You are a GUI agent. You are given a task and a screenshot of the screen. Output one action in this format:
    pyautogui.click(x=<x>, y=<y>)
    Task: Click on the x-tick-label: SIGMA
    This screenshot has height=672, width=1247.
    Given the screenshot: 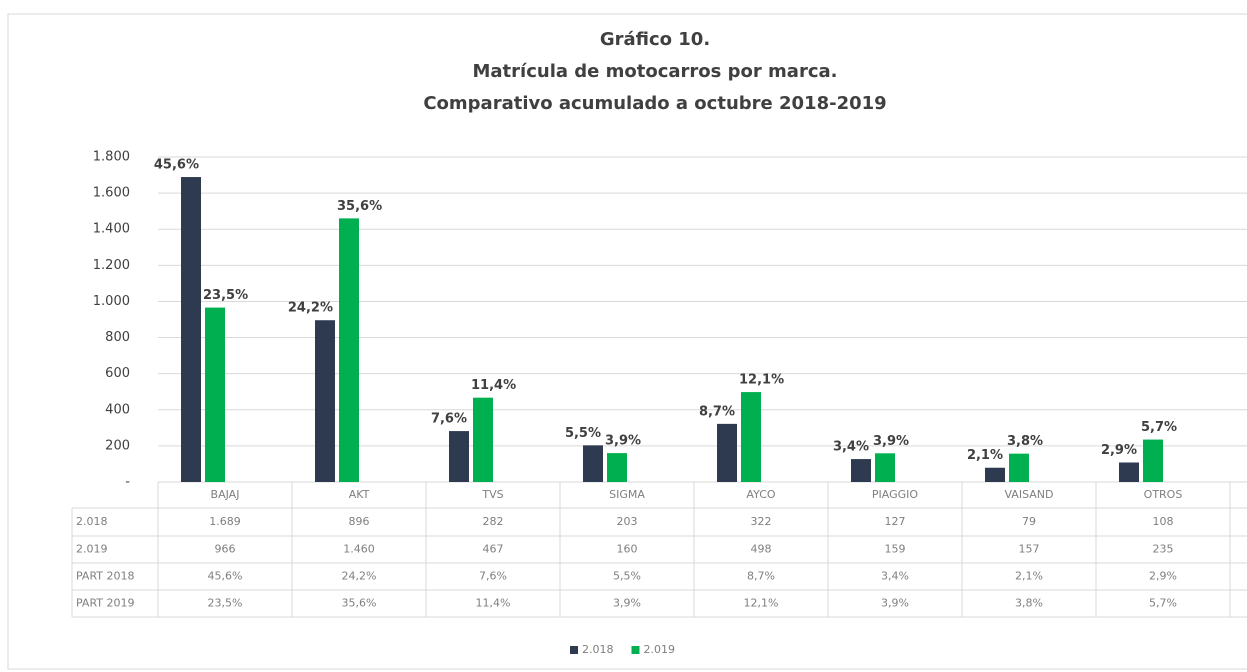 What is the action you would take?
    pyautogui.click(x=627, y=494)
    